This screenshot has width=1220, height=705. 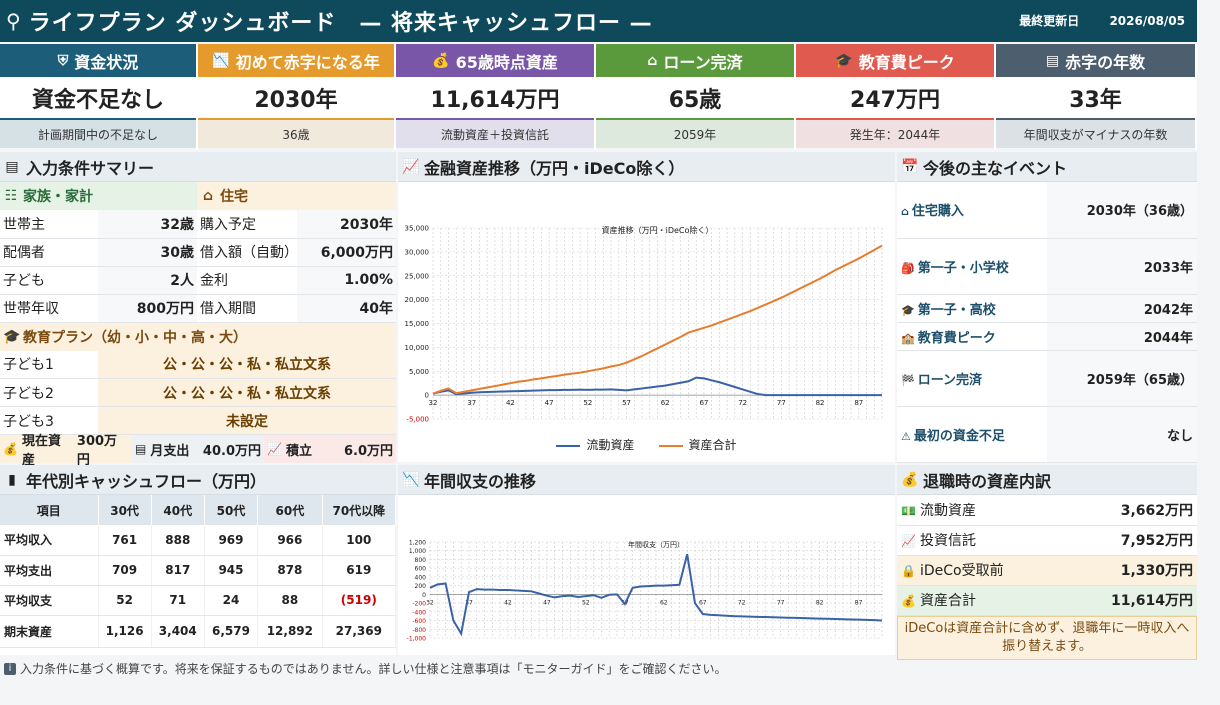 I want to click on kpi-sub: 2059年, so click(x=695, y=134).